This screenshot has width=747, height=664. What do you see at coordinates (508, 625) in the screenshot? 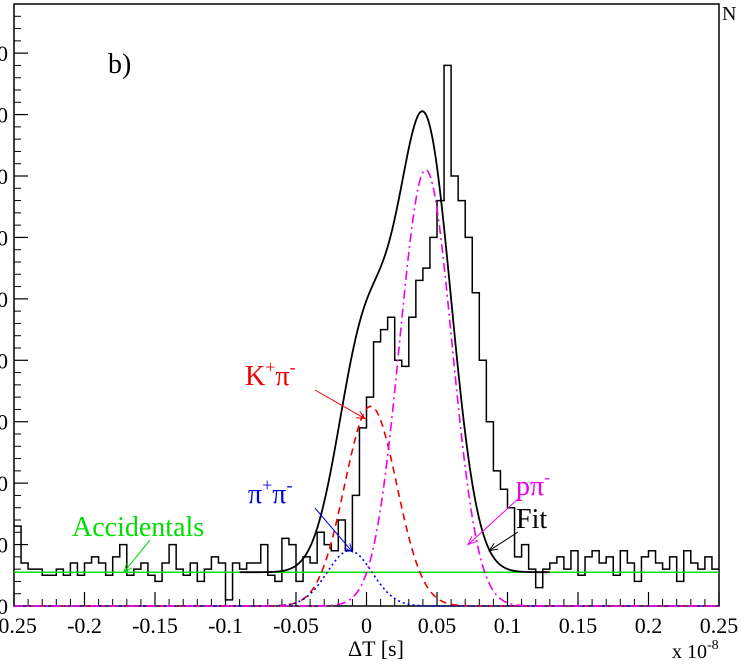
I see `x-tick-label: 0.1` at bounding box center [508, 625].